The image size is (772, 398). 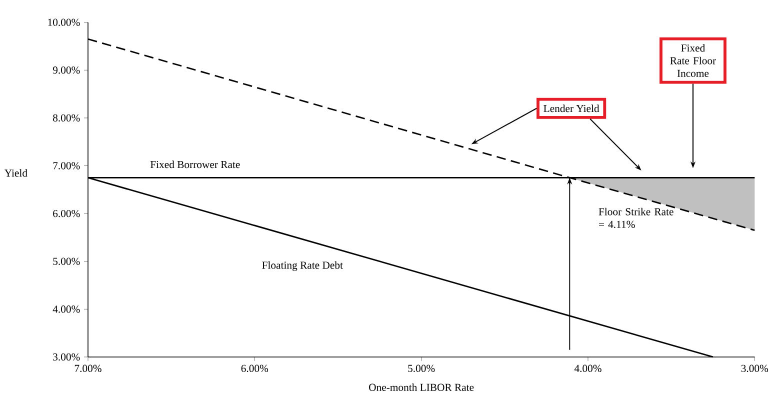 I want to click on x-tick-label: 3.00%, so click(x=754, y=368).